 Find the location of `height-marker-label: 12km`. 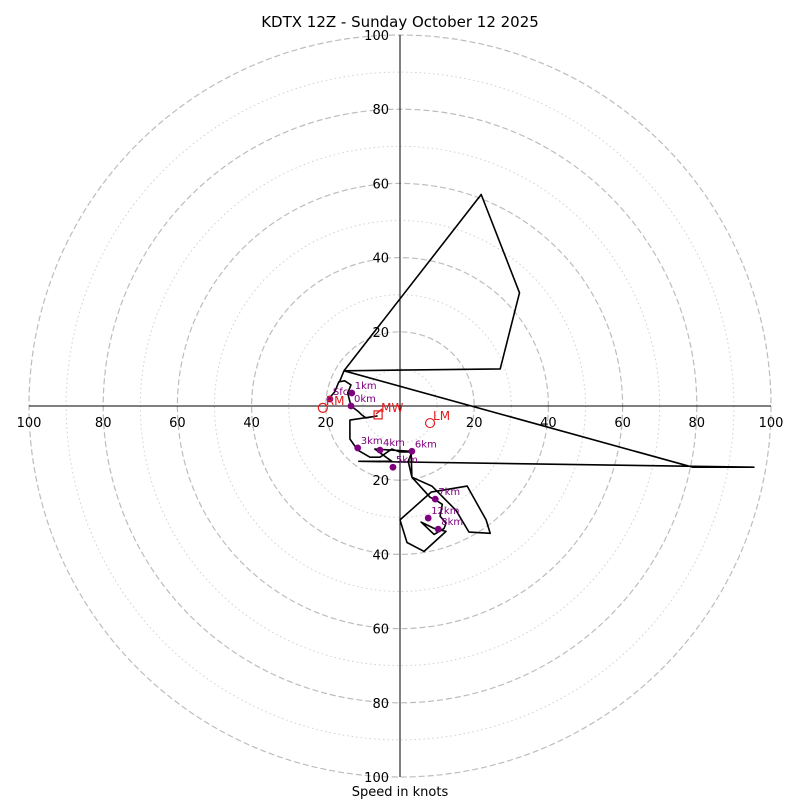

height-marker-label: 12km is located at coordinates (445, 511).